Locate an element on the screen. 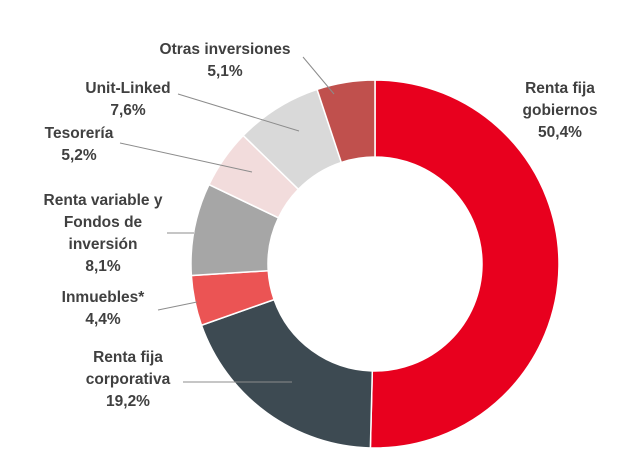 The height and width of the screenshot is (465, 644). slice-name-label: Inmuebles* is located at coordinates (104, 297).